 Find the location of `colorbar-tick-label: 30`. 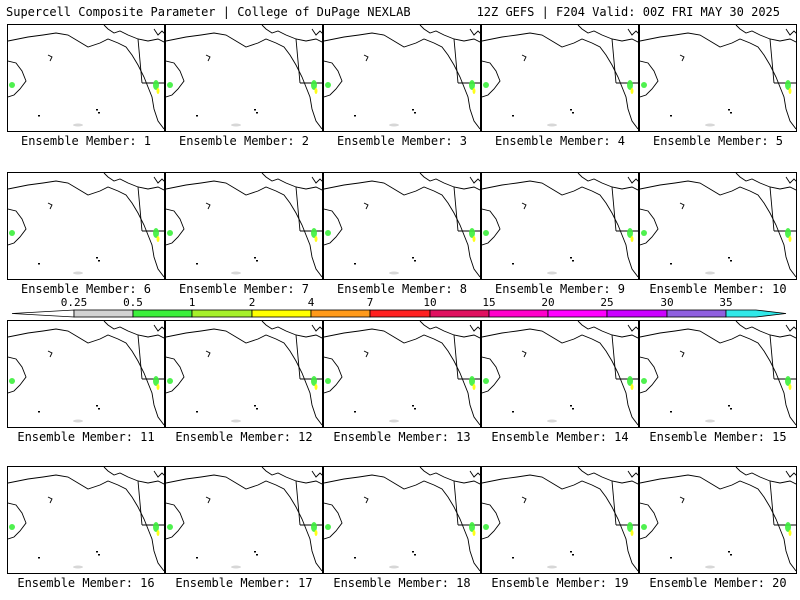

colorbar-tick-label: 30 is located at coordinates (667, 302).